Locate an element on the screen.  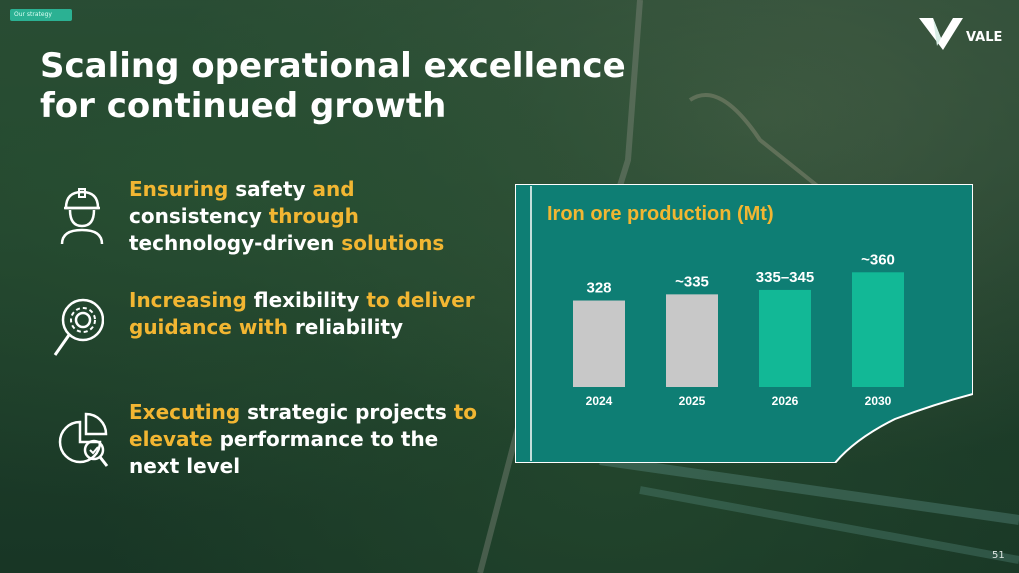
section-tag: Our strategy is located at coordinates (41, 15).